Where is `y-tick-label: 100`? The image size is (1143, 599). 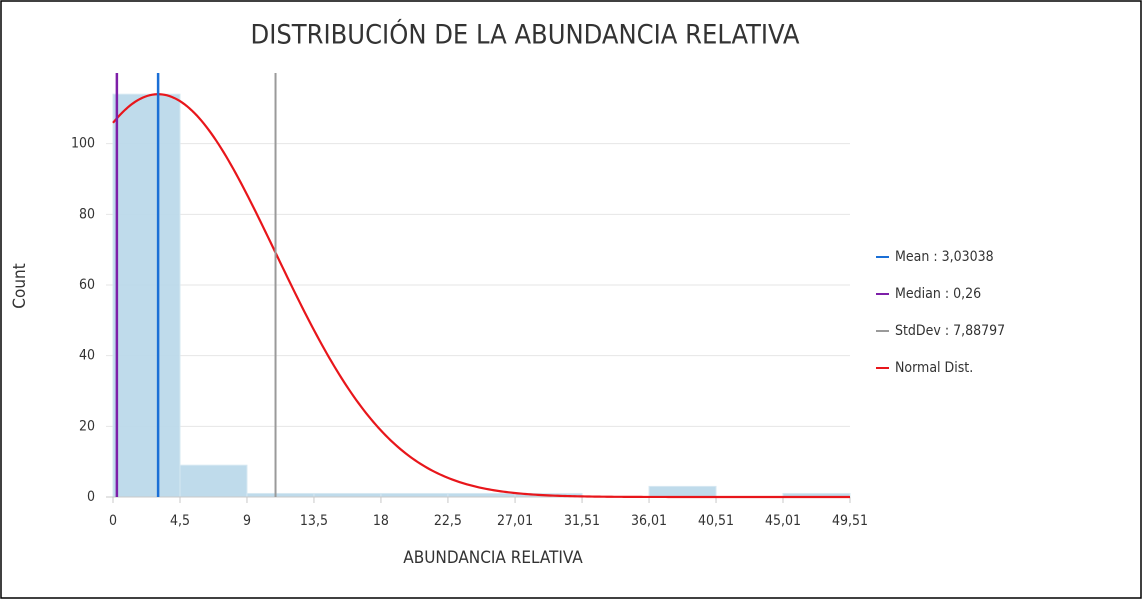 y-tick-label: 100 is located at coordinates (83, 144).